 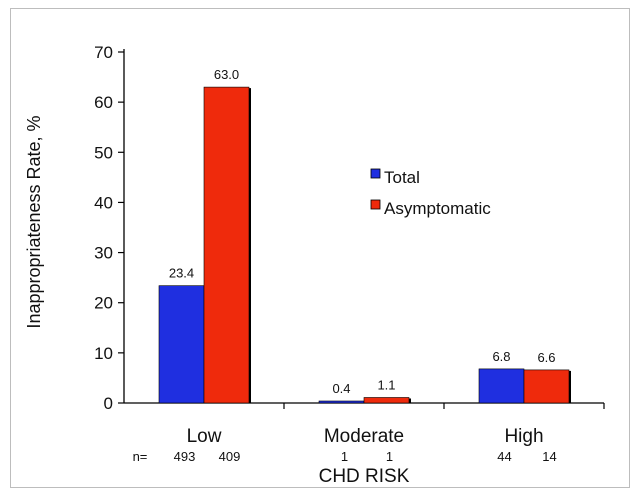 What do you see at coordinates (185, 456) in the screenshot?
I see `n-count: 493` at bounding box center [185, 456].